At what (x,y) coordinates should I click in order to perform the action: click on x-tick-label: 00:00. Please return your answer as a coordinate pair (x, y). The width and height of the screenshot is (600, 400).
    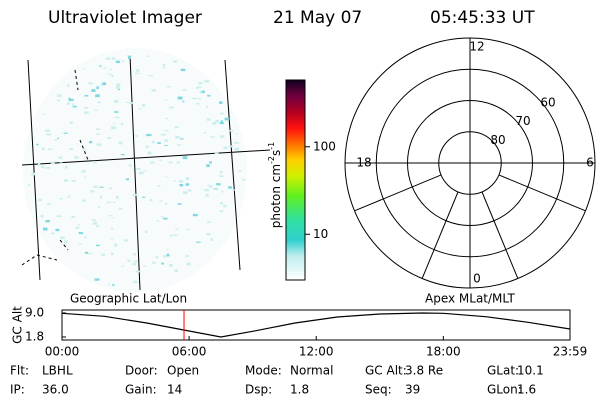
    Looking at the image, I should click on (62, 352).